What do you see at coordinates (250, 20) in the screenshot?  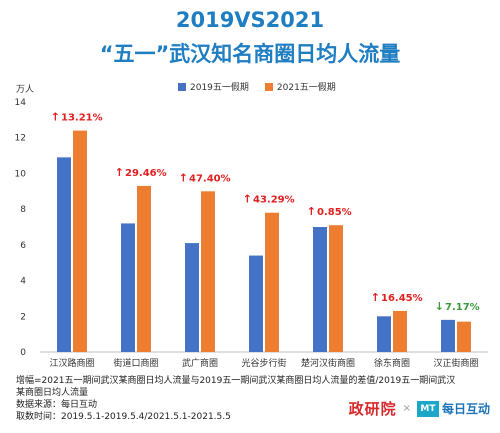 I see `chart-title-line1: 2019VS2021` at bounding box center [250, 20].